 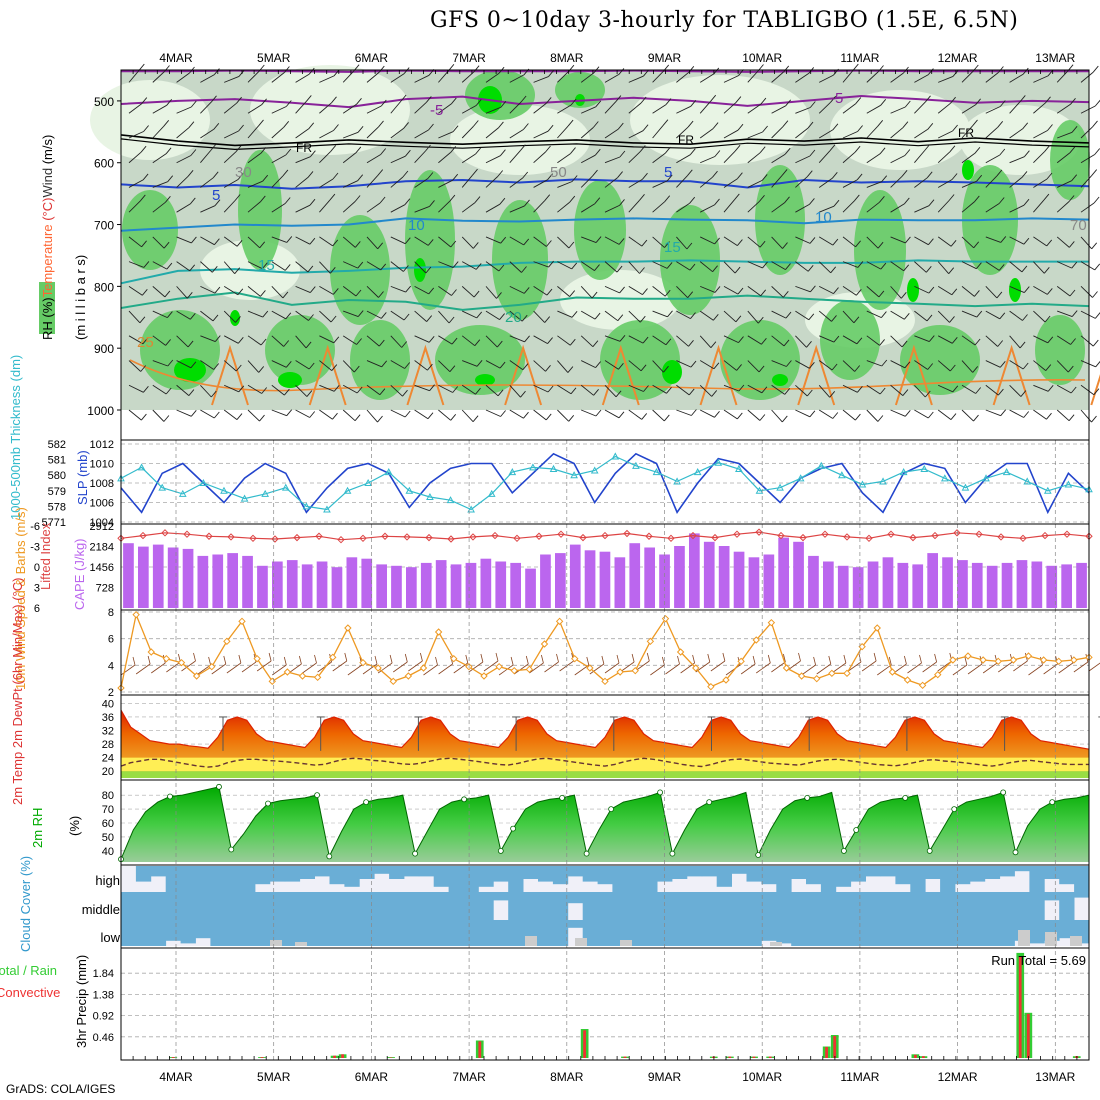 I want to click on panel-frame, so click(x=605, y=1004).